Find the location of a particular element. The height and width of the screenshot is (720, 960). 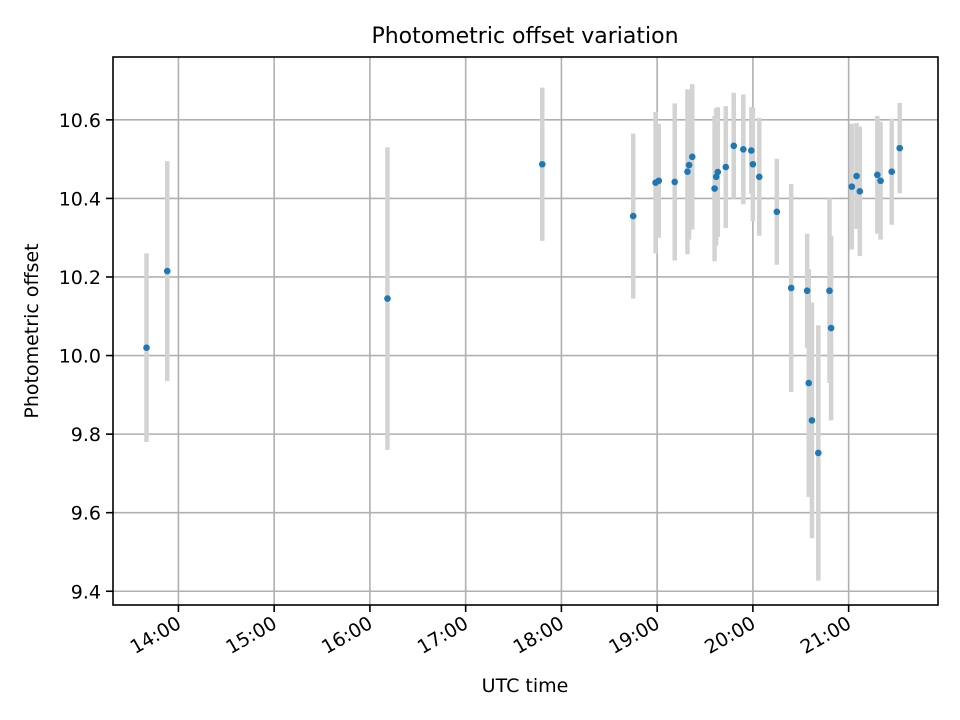

y-axis-ticks: 9.4 9.6 9.8 10.0 10.2 10.4 10.6 is located at coordinates (86, 356).